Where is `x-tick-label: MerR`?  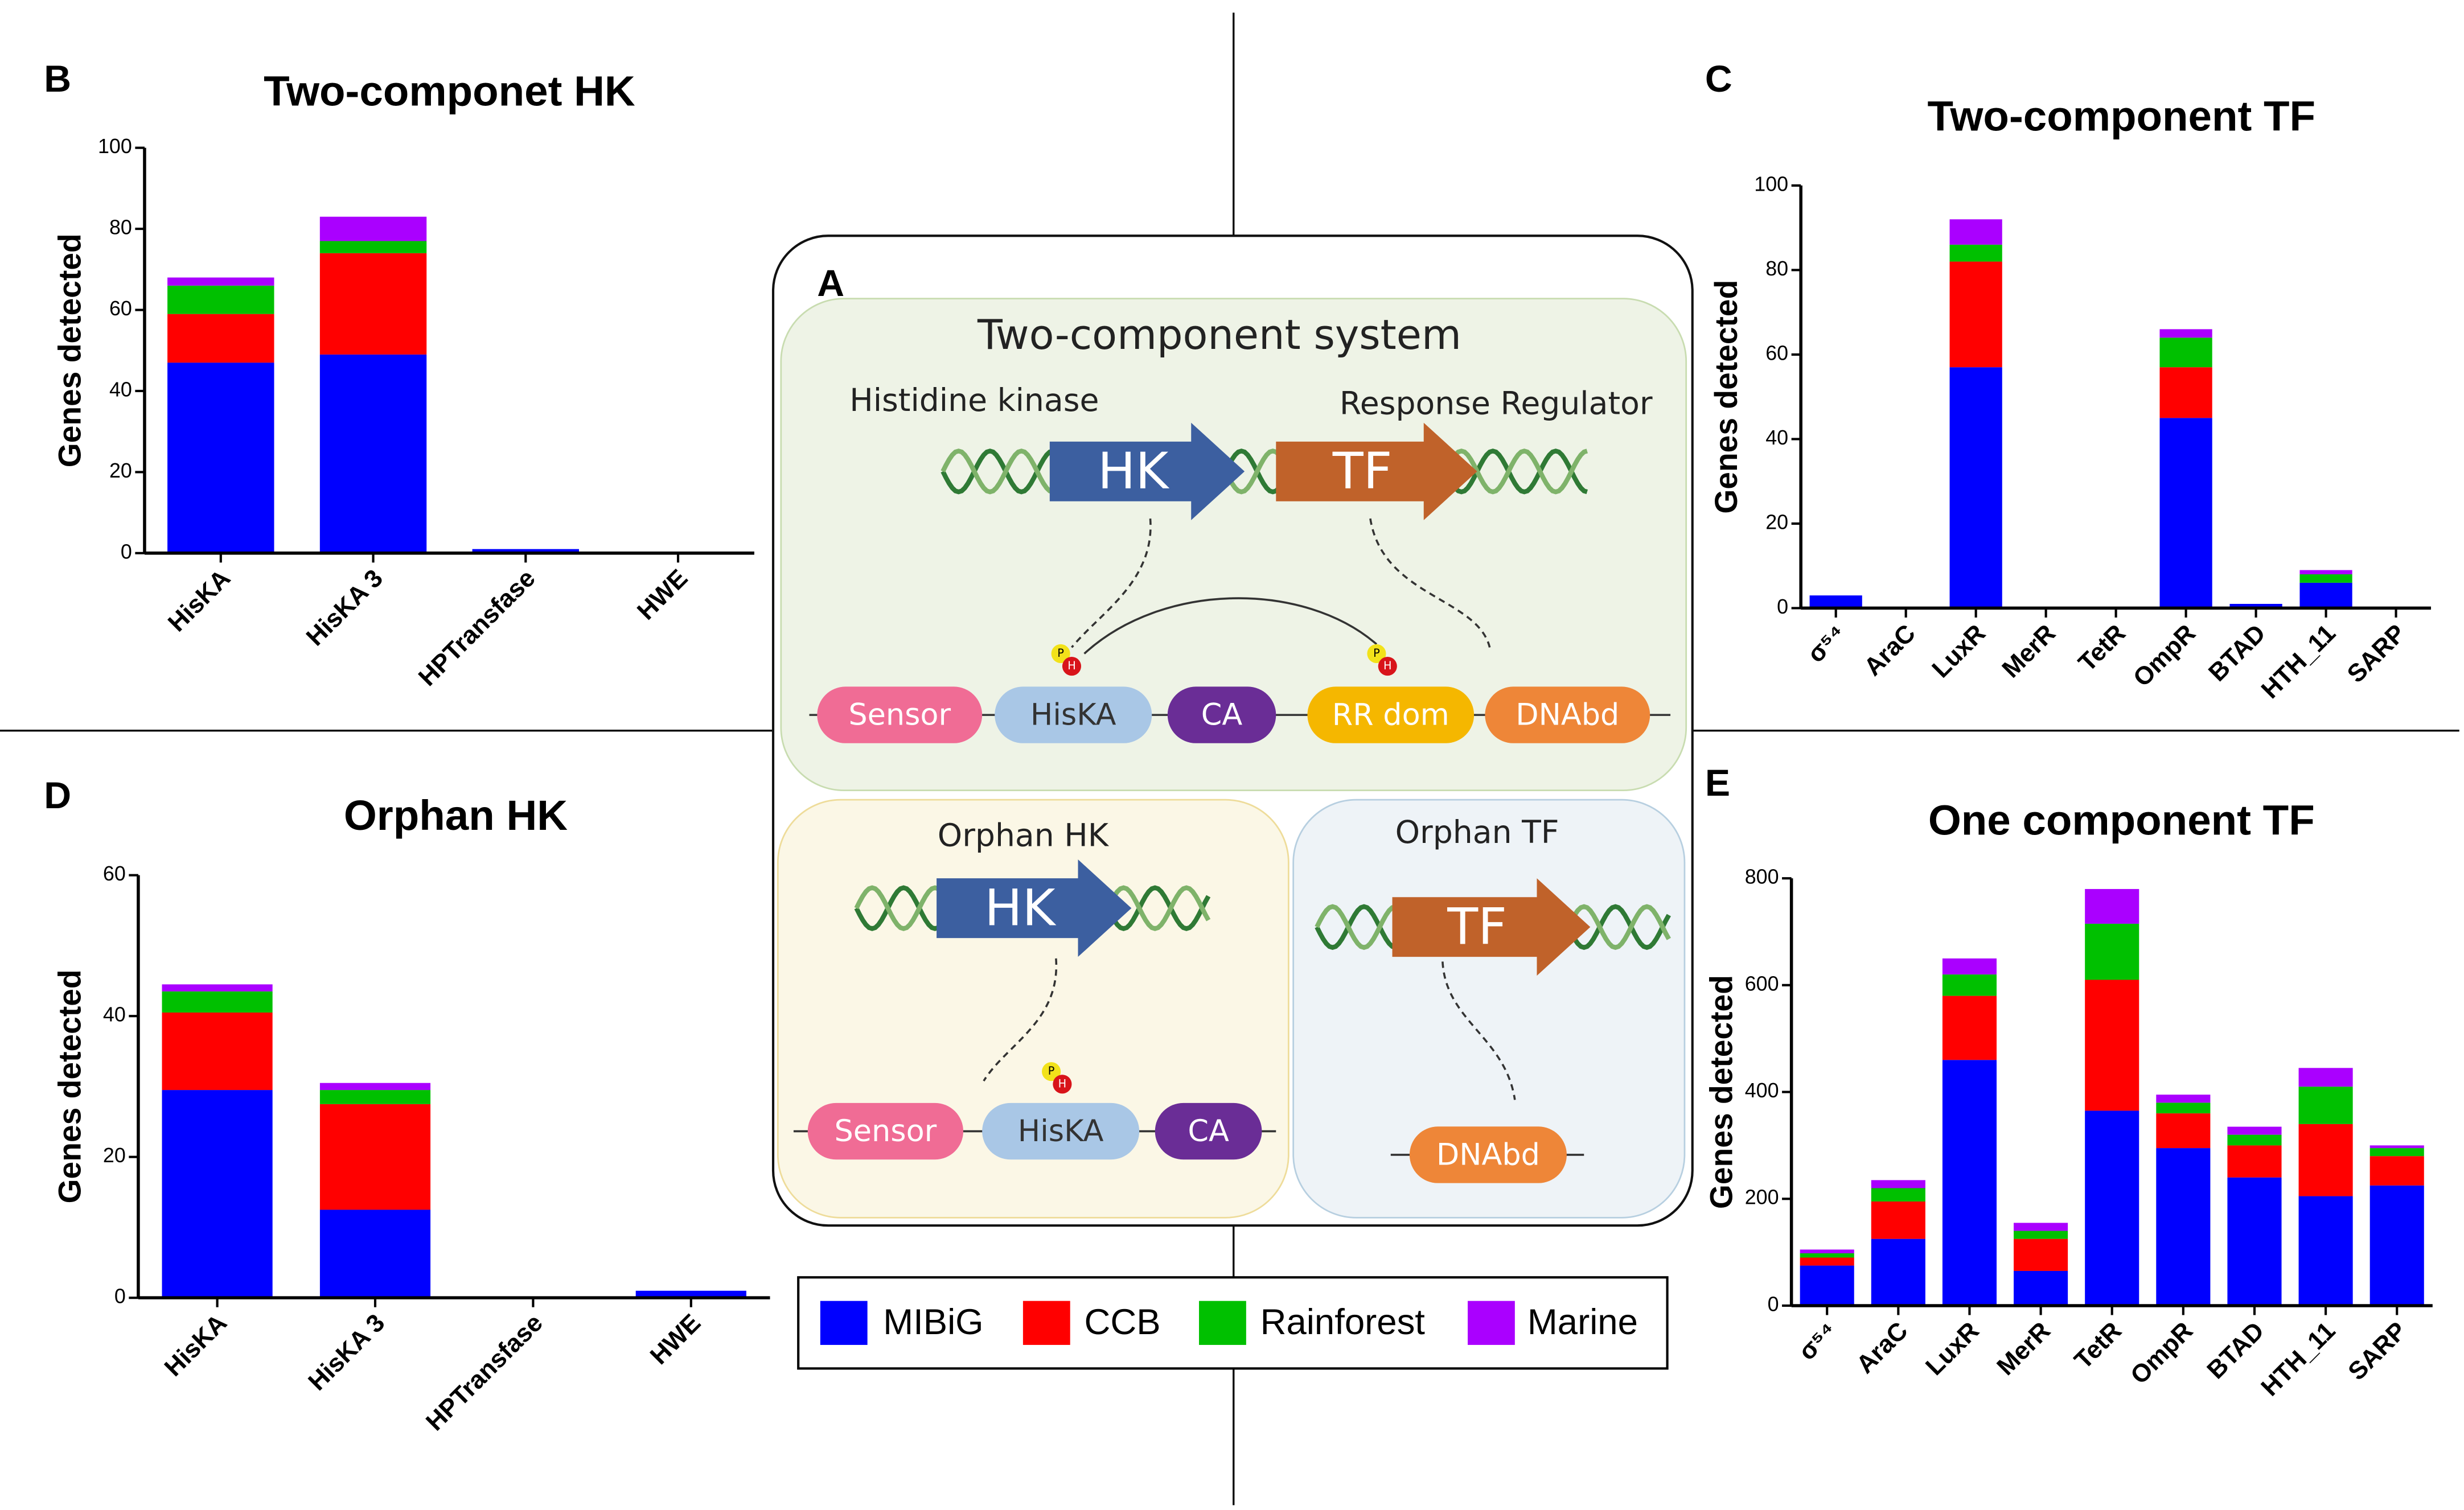
x-tick-label: MerR is located at coordinates (2023, 1348).